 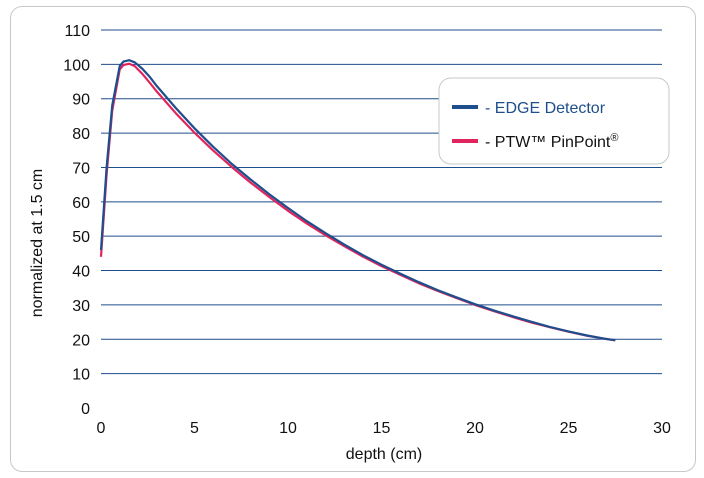 I want to click on y-tick-label: 70, so click(x=81, y=168).